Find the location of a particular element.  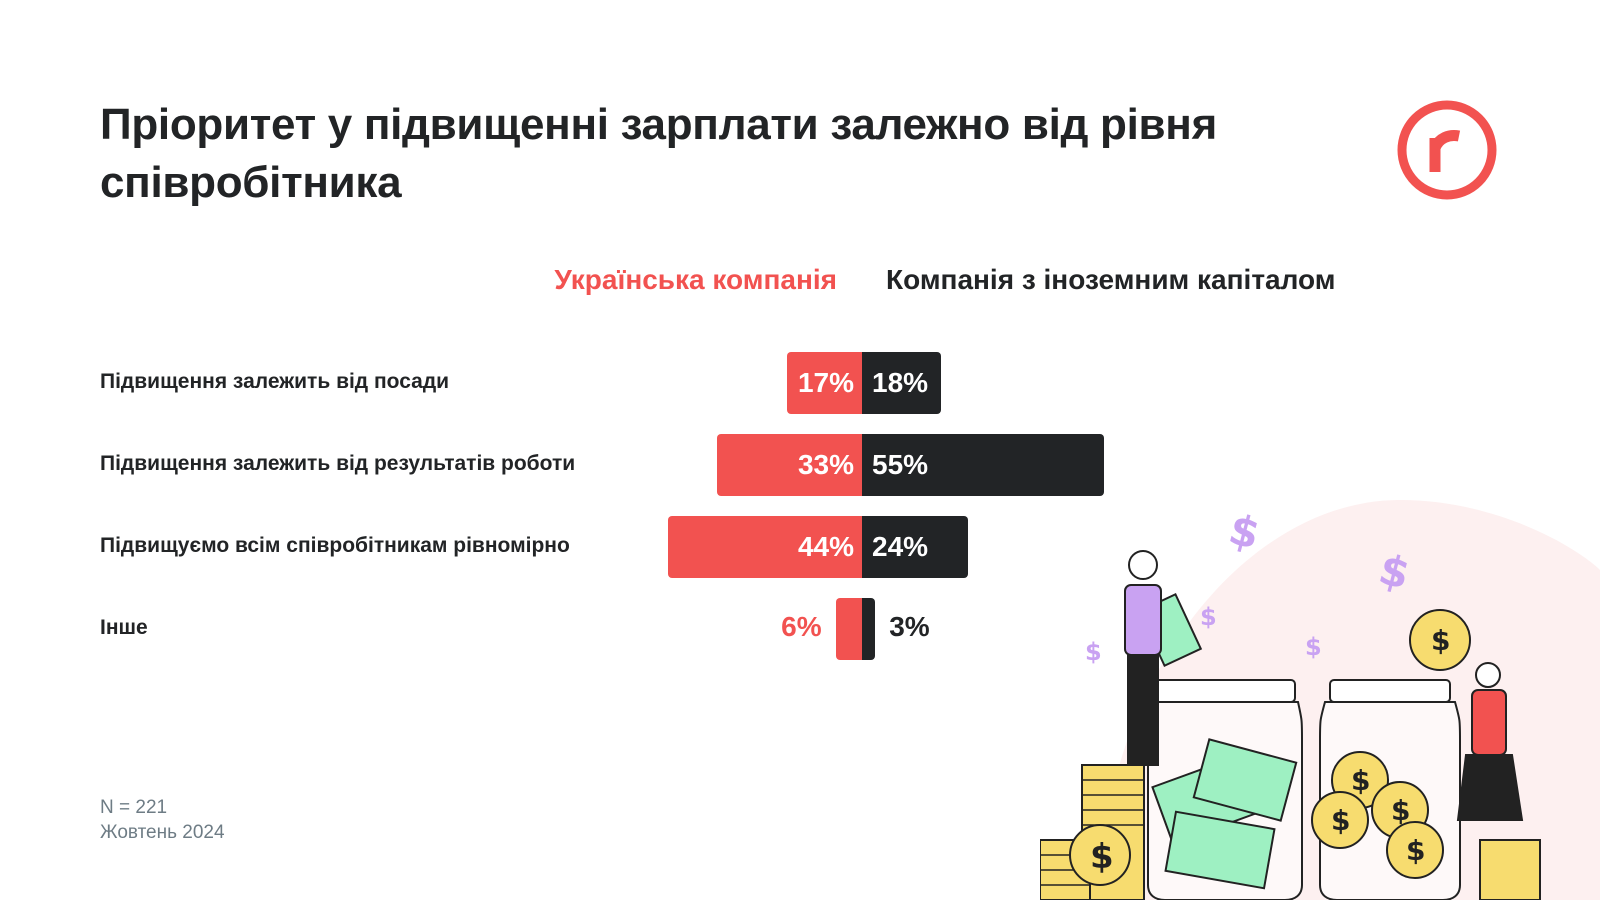

legend-foreign-company: Компанія з іноземним капіталом is located at coordinates (1111, 279).